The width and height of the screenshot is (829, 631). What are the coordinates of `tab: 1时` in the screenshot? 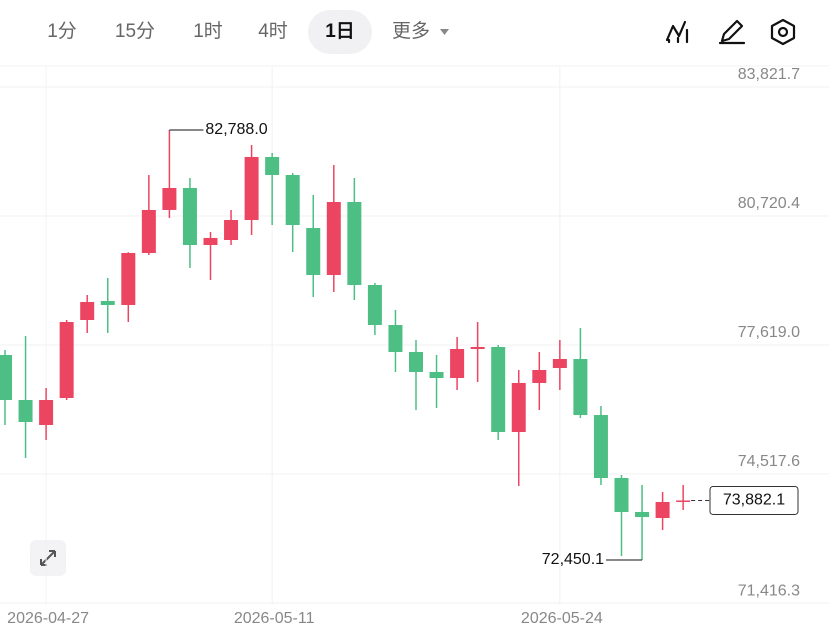 It's located at (208, 31).